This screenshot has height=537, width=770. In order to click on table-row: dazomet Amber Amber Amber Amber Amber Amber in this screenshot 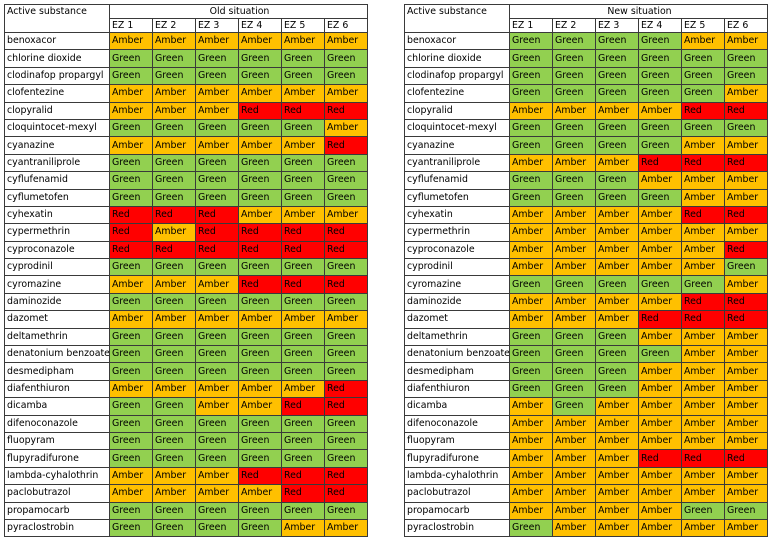, I will do `click(186, 319)`.